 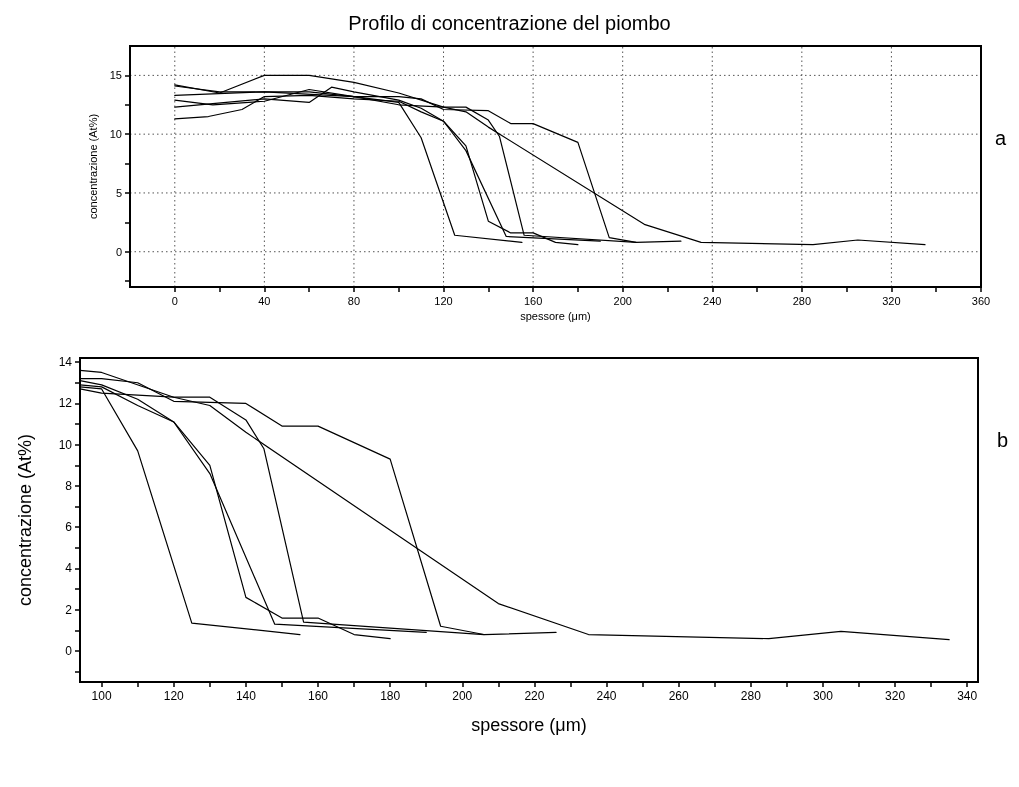 What do you see at coordinates (246, 696) in the screenshot?
I see `x-tick-label: 140` at bounding box center [246, 696].